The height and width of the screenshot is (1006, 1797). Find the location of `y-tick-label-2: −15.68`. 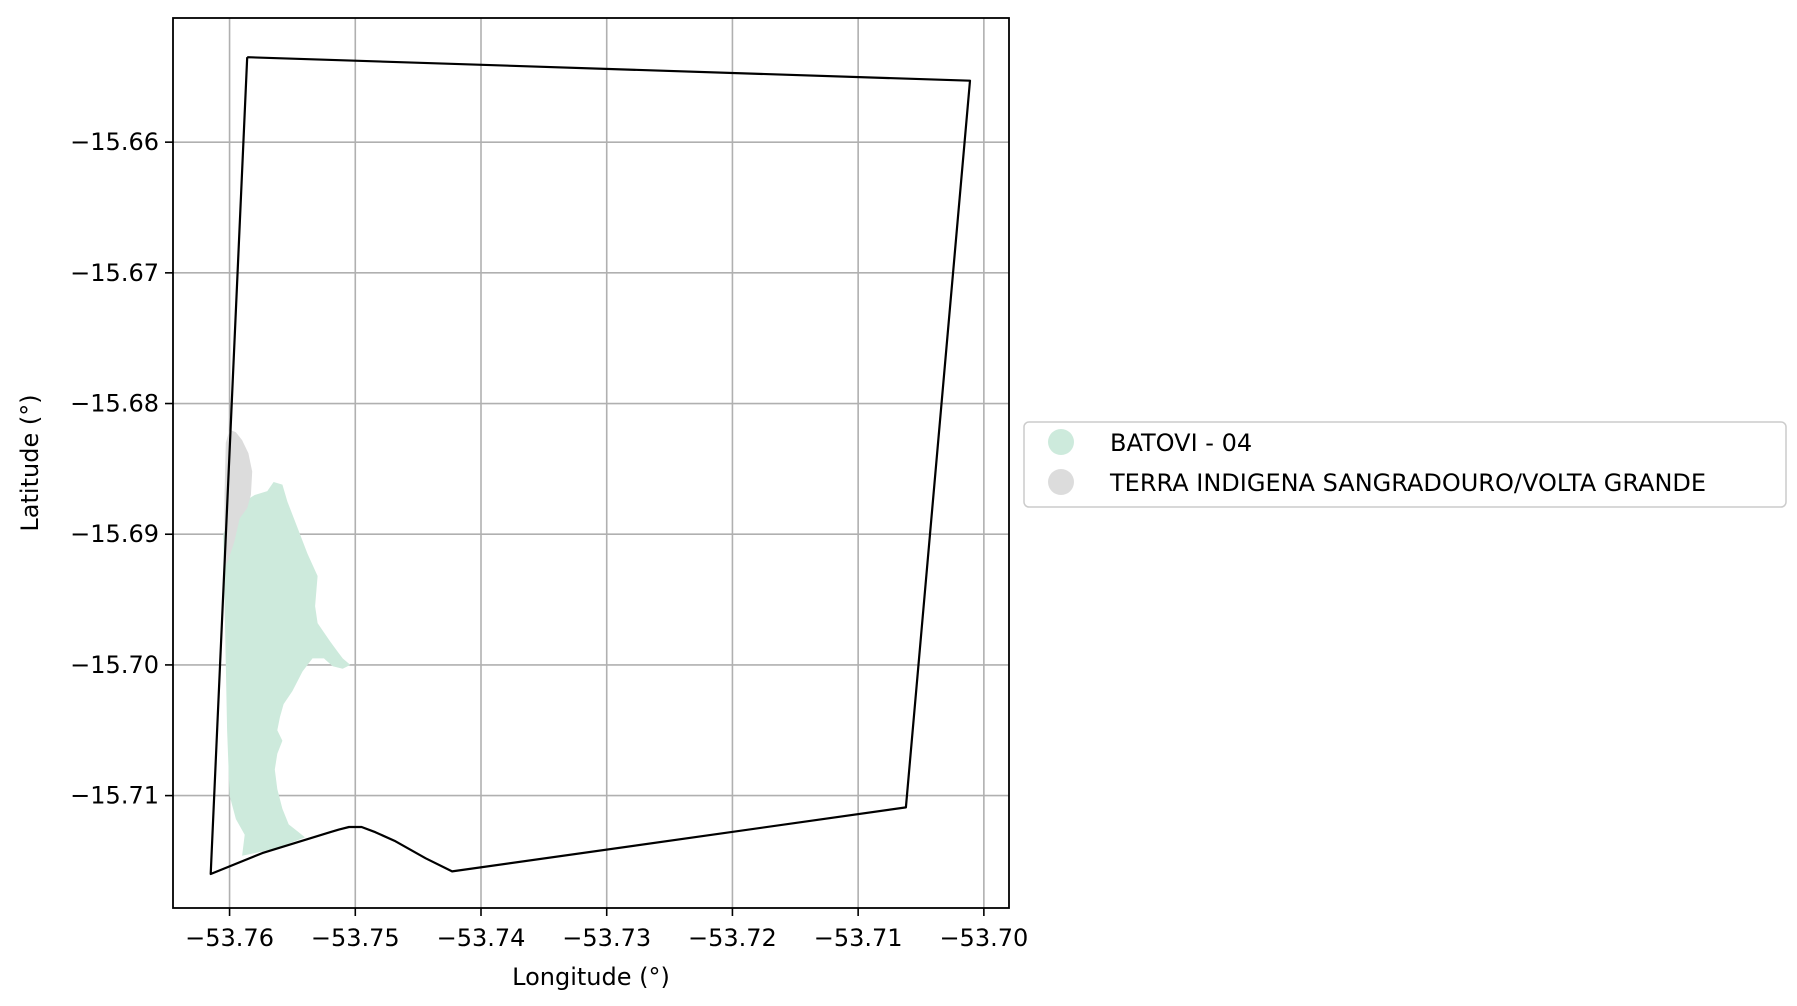

y-tick-label-2: −15.68 is located at coordinates (114, 404).